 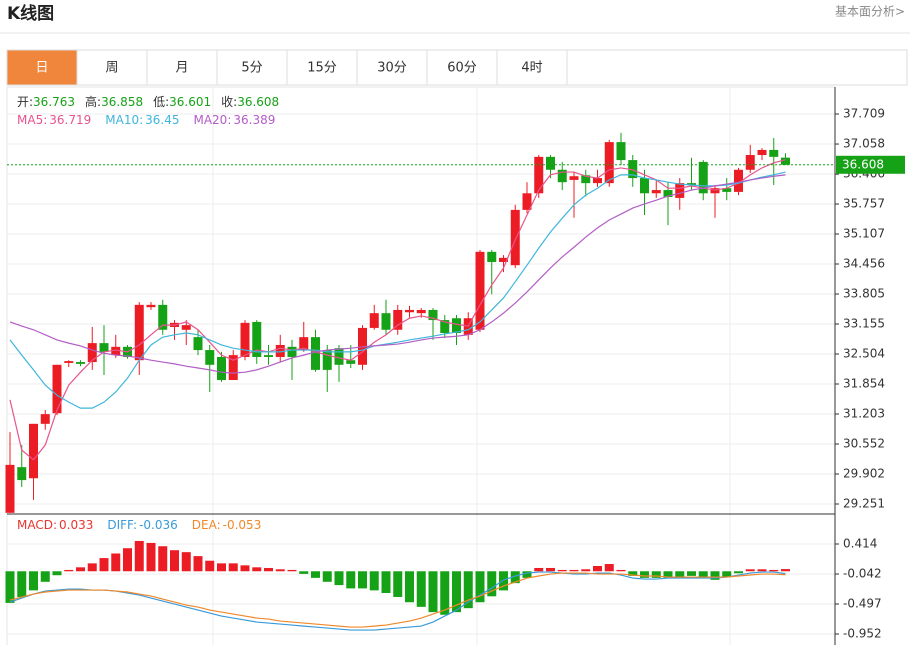 What do you see at coordinates (242, 525) in the screenshot?
I see `legend-value: -0.053` at bounding box center [242, 525].